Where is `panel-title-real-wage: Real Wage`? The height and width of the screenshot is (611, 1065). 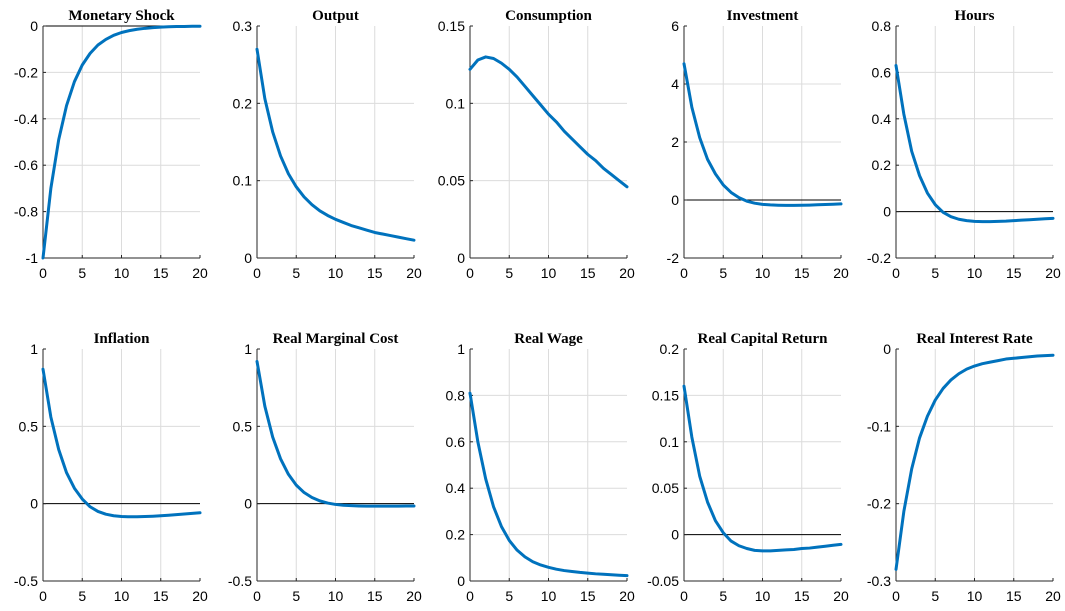 panel-title-real-wage: Real Wage is located at coordinates (548, 339).